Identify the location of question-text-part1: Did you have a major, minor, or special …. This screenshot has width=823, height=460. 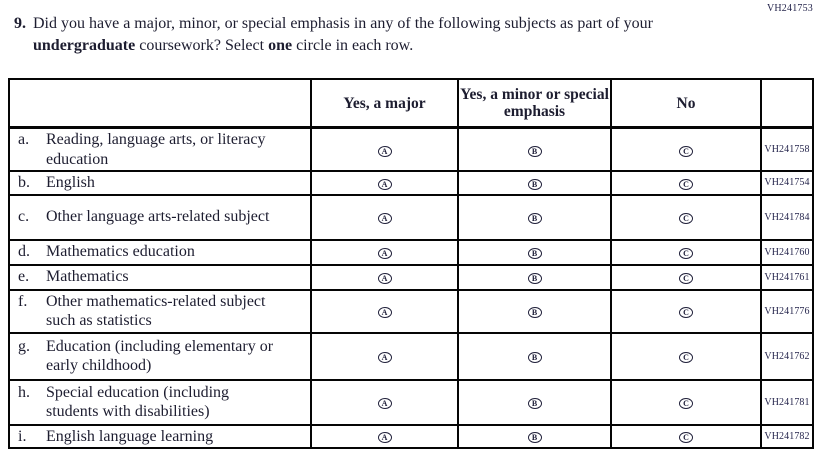
(343, 23).